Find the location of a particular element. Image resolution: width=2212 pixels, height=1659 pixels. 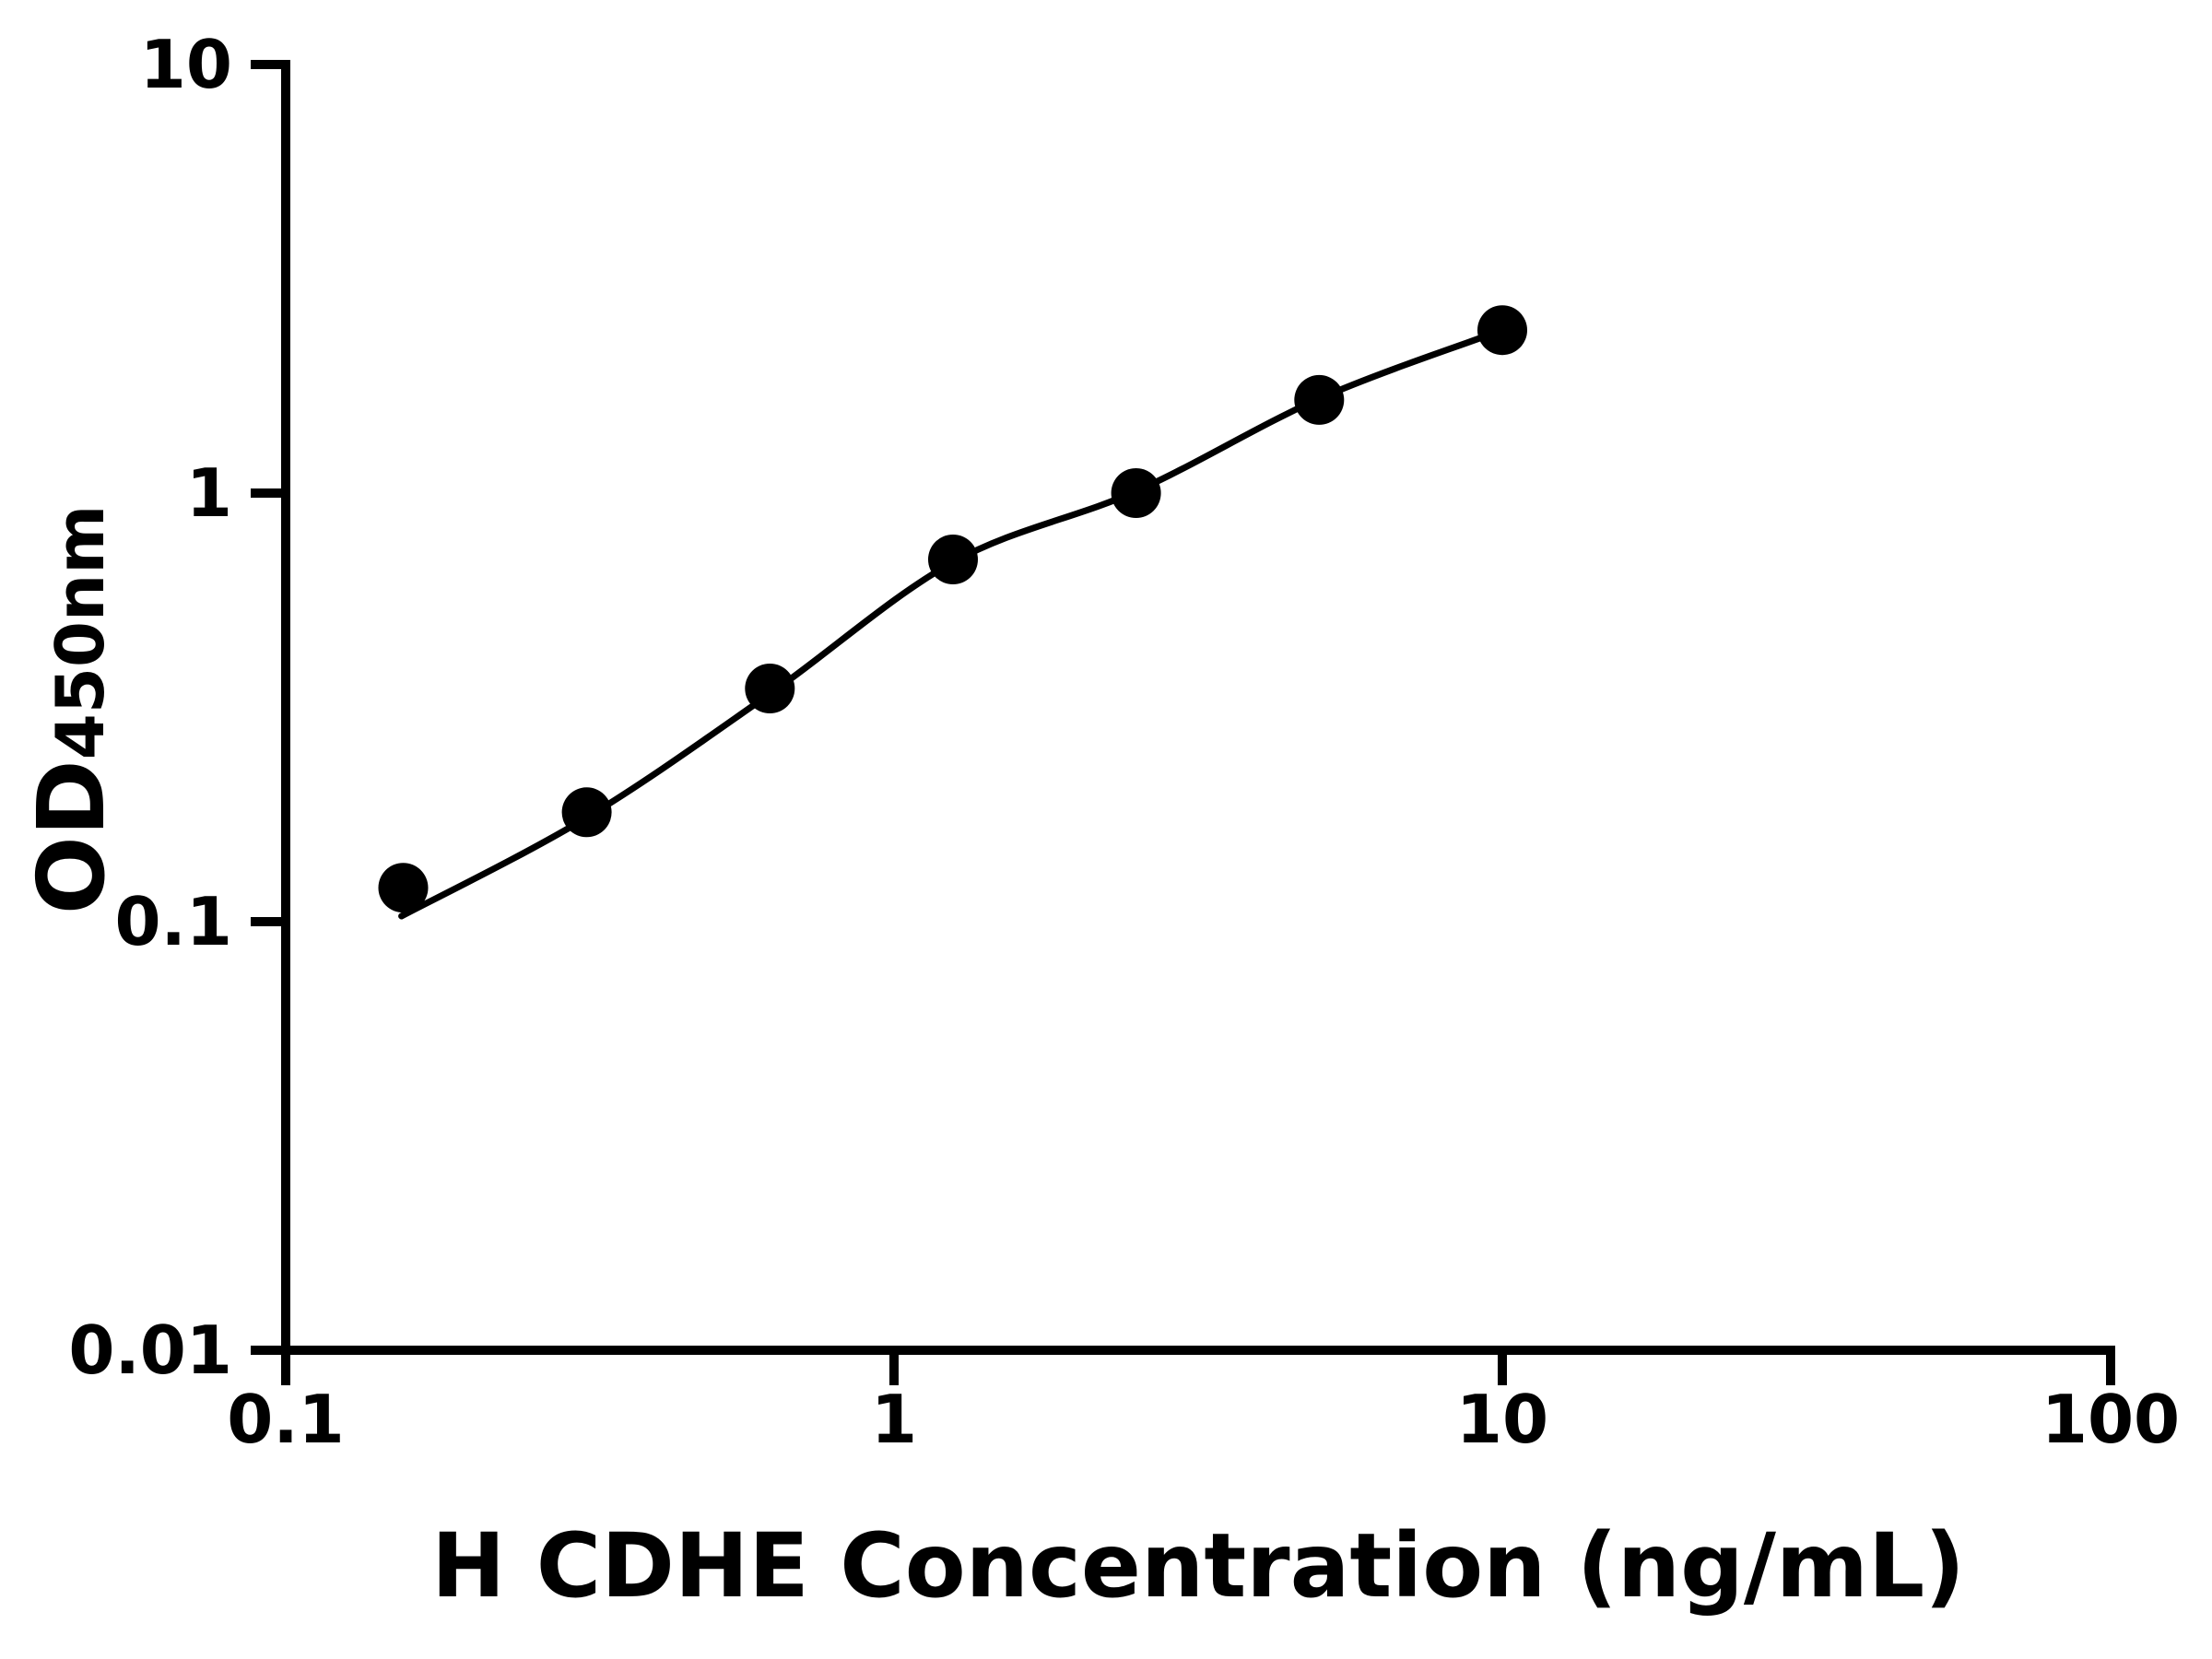

x-tick-label: 10 is located at coordinates (1502, 1419).